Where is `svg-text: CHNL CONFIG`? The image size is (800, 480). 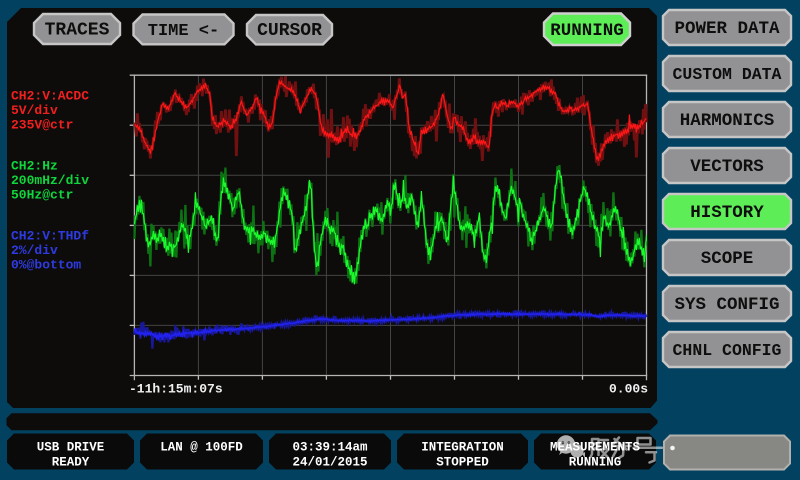
svg-text: CHNL CONFIG is located at coordinates (727, 350).